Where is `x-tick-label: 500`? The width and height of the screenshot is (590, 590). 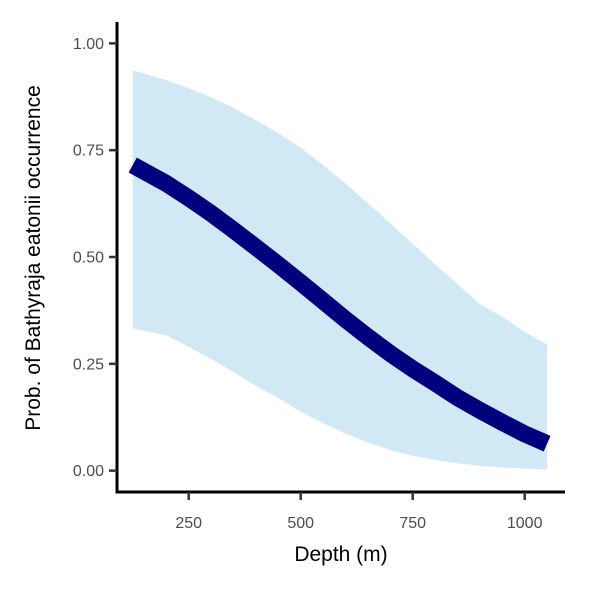
x-tick-label: 500 is located at coordinates (300, 523).